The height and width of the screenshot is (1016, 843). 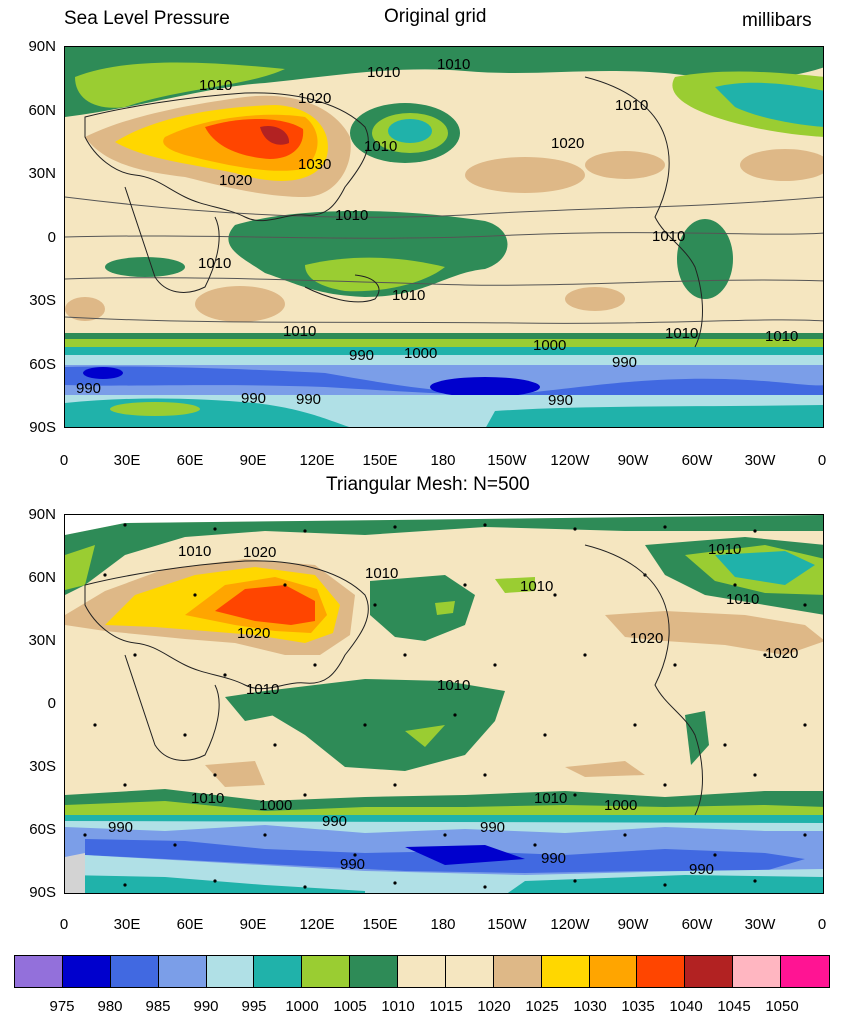 What do you see at coordinates (782, 1006) in the screenshot?
I see `colorbar-label: 1050` at bounding box center [782, 1006].